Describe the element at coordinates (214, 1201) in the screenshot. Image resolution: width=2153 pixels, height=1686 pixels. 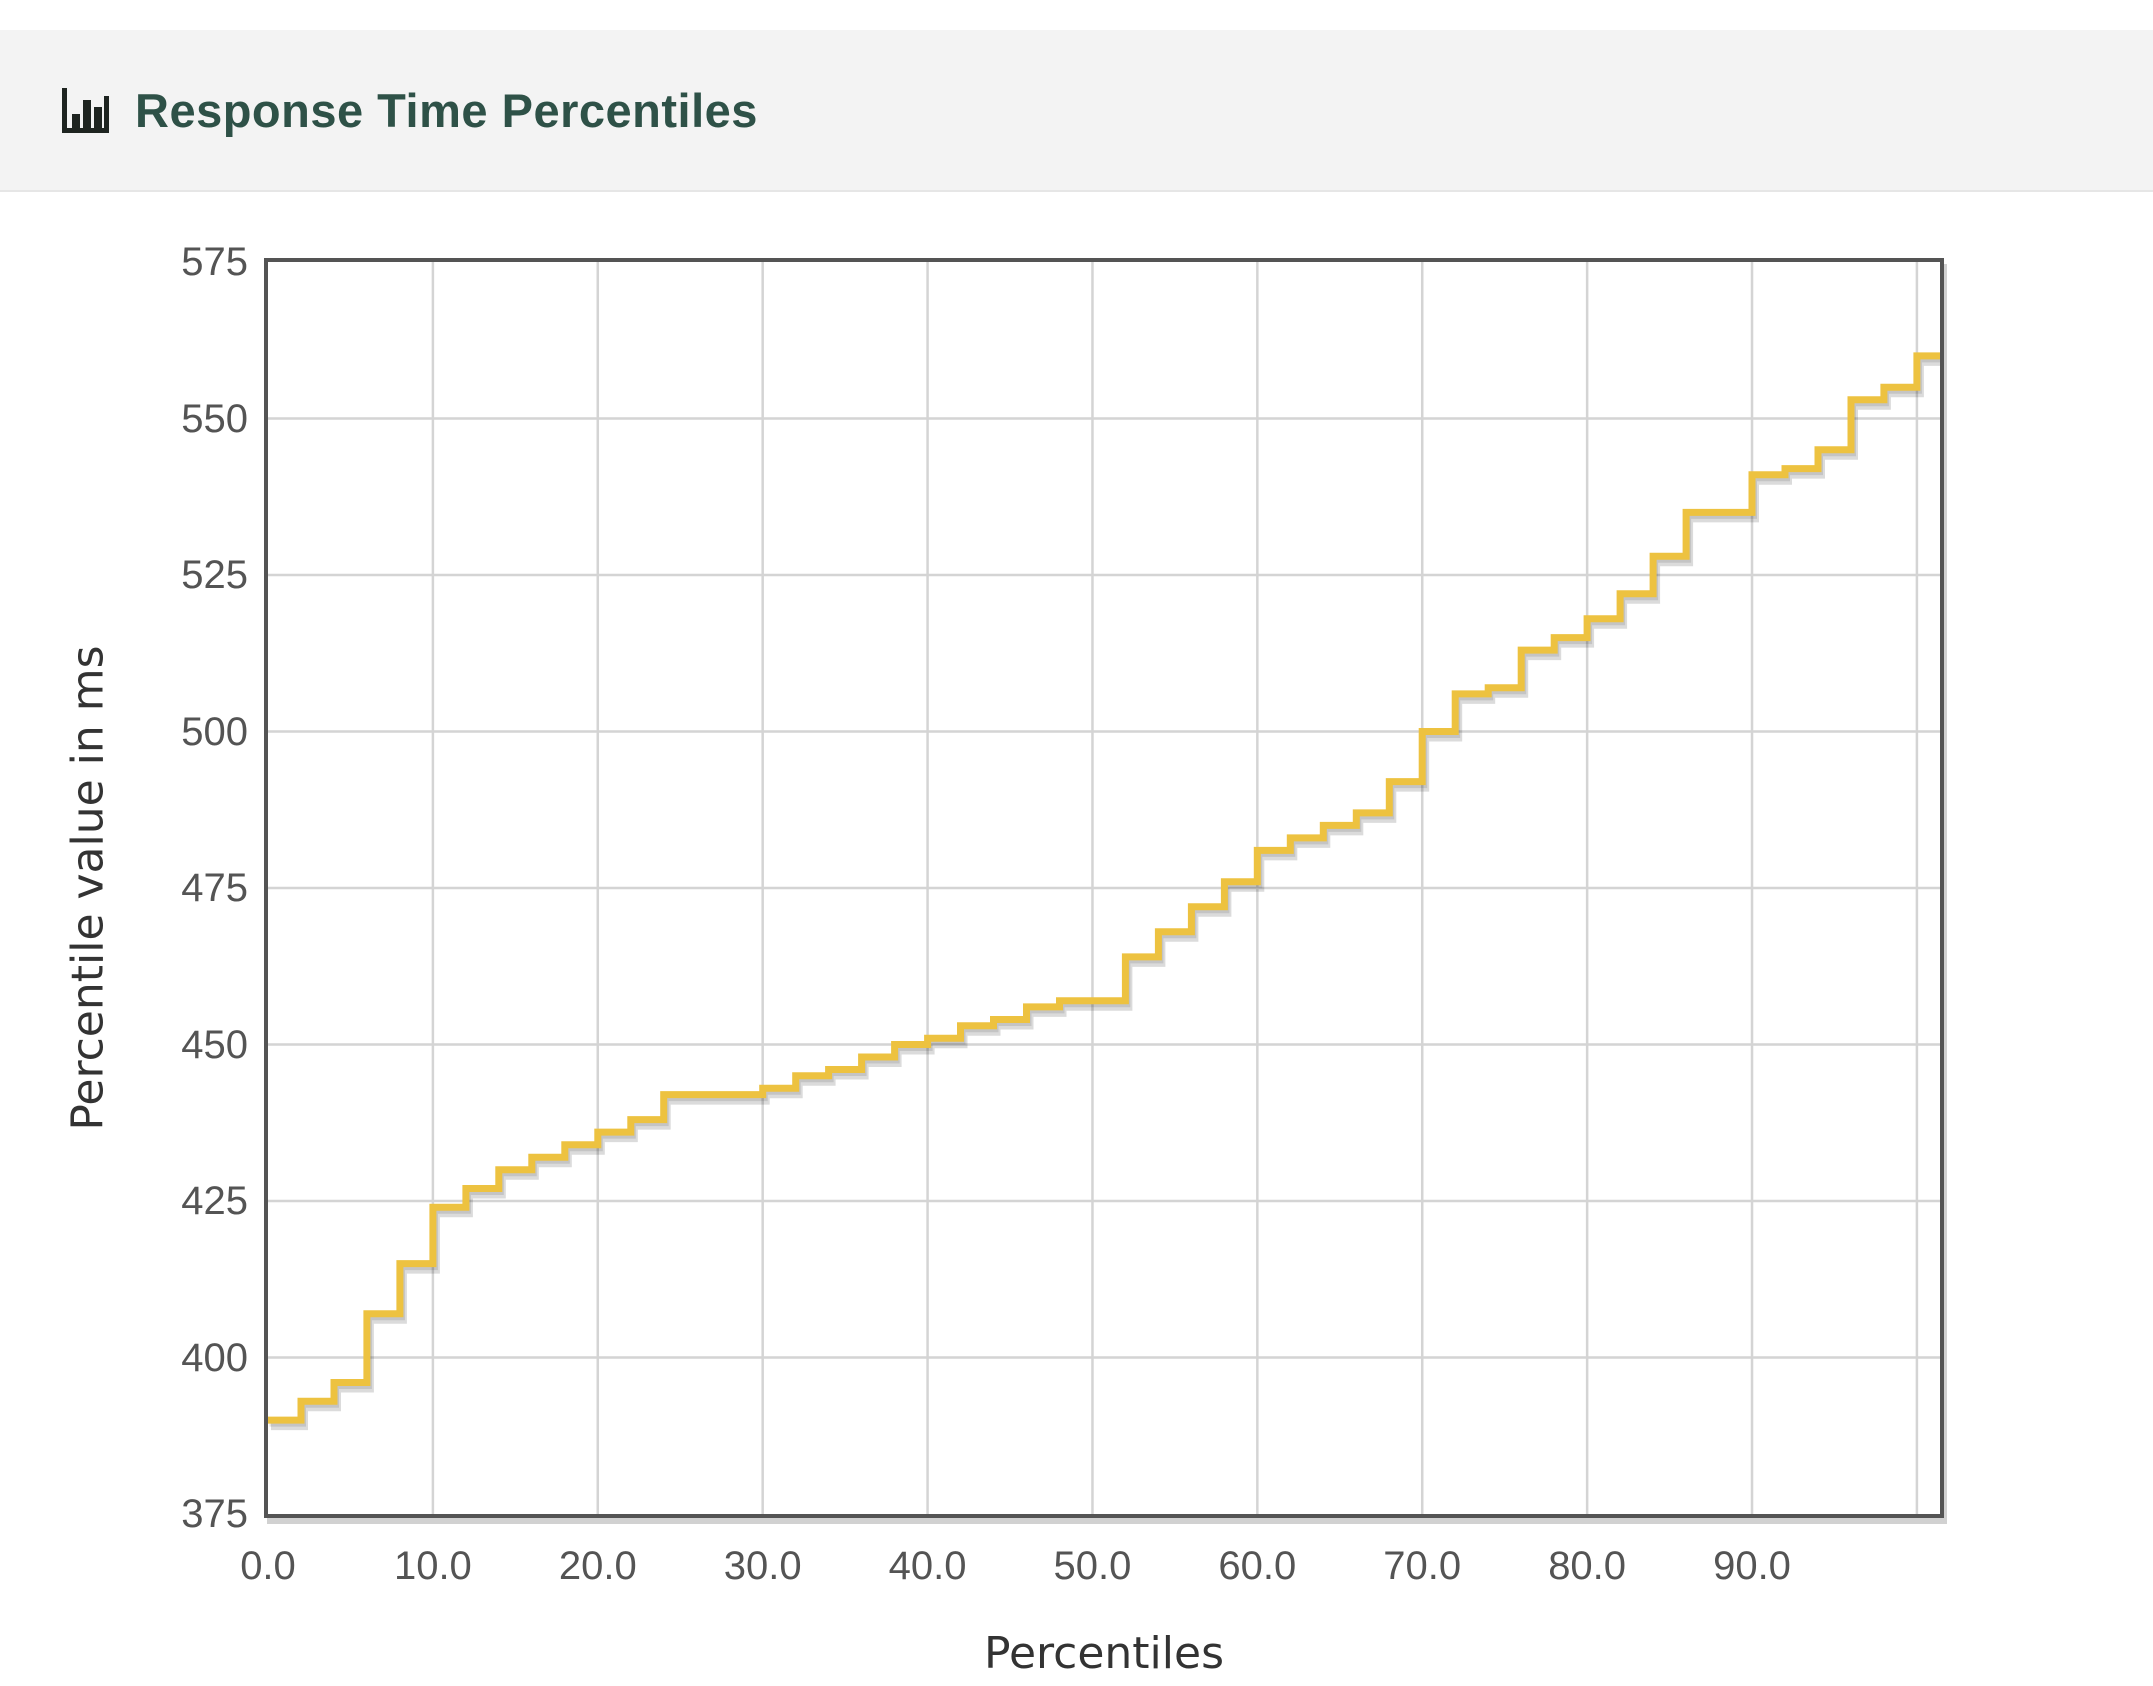
I see `y-tick-label: 425` at that location.